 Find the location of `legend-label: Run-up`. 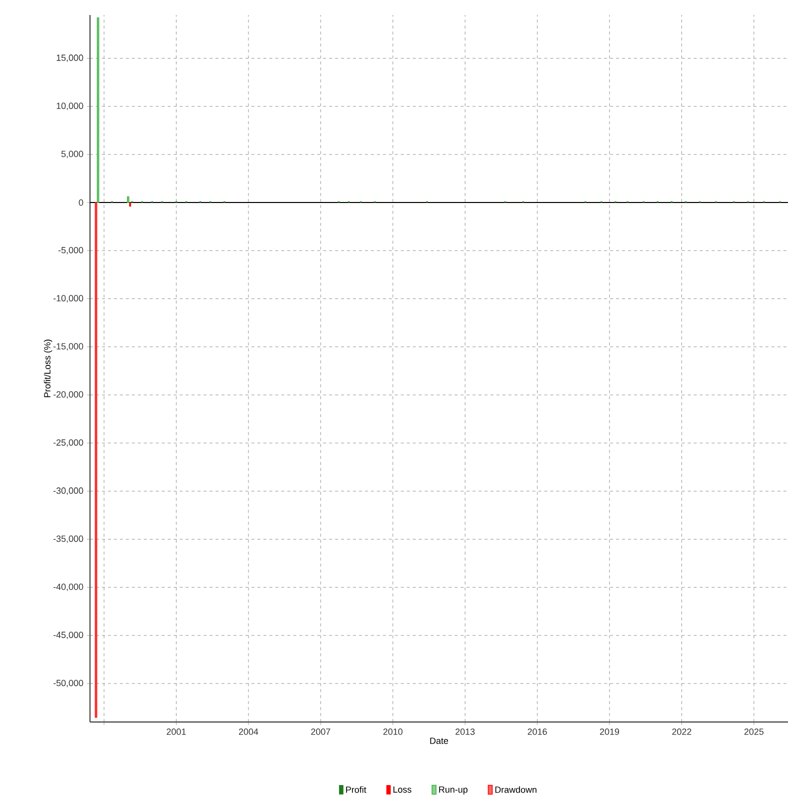

legend-label: Run-up is located at coordinates (453, 790).